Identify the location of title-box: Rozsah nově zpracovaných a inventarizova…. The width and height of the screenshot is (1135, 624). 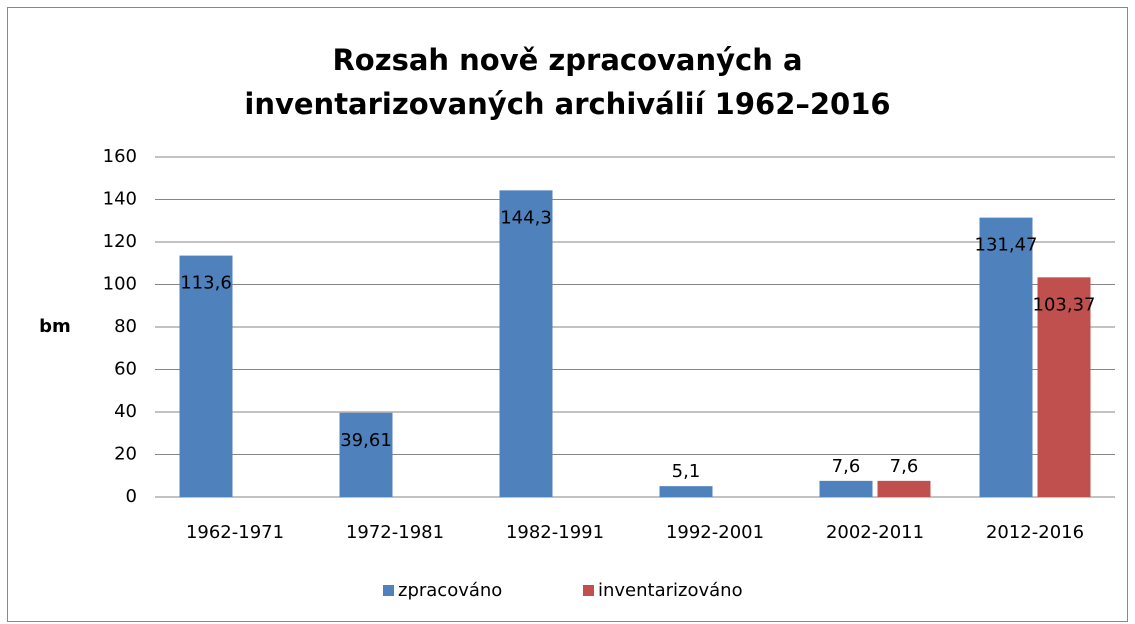
(567, 82).